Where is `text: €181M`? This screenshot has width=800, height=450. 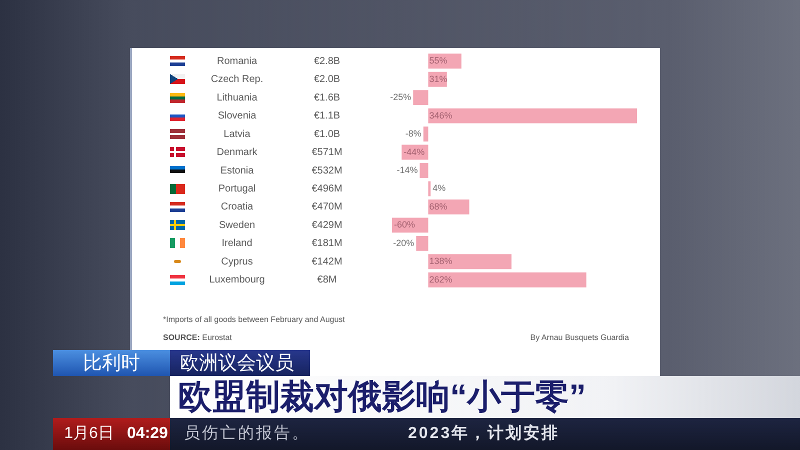 text: €181M is located at coordinates (327, 244).